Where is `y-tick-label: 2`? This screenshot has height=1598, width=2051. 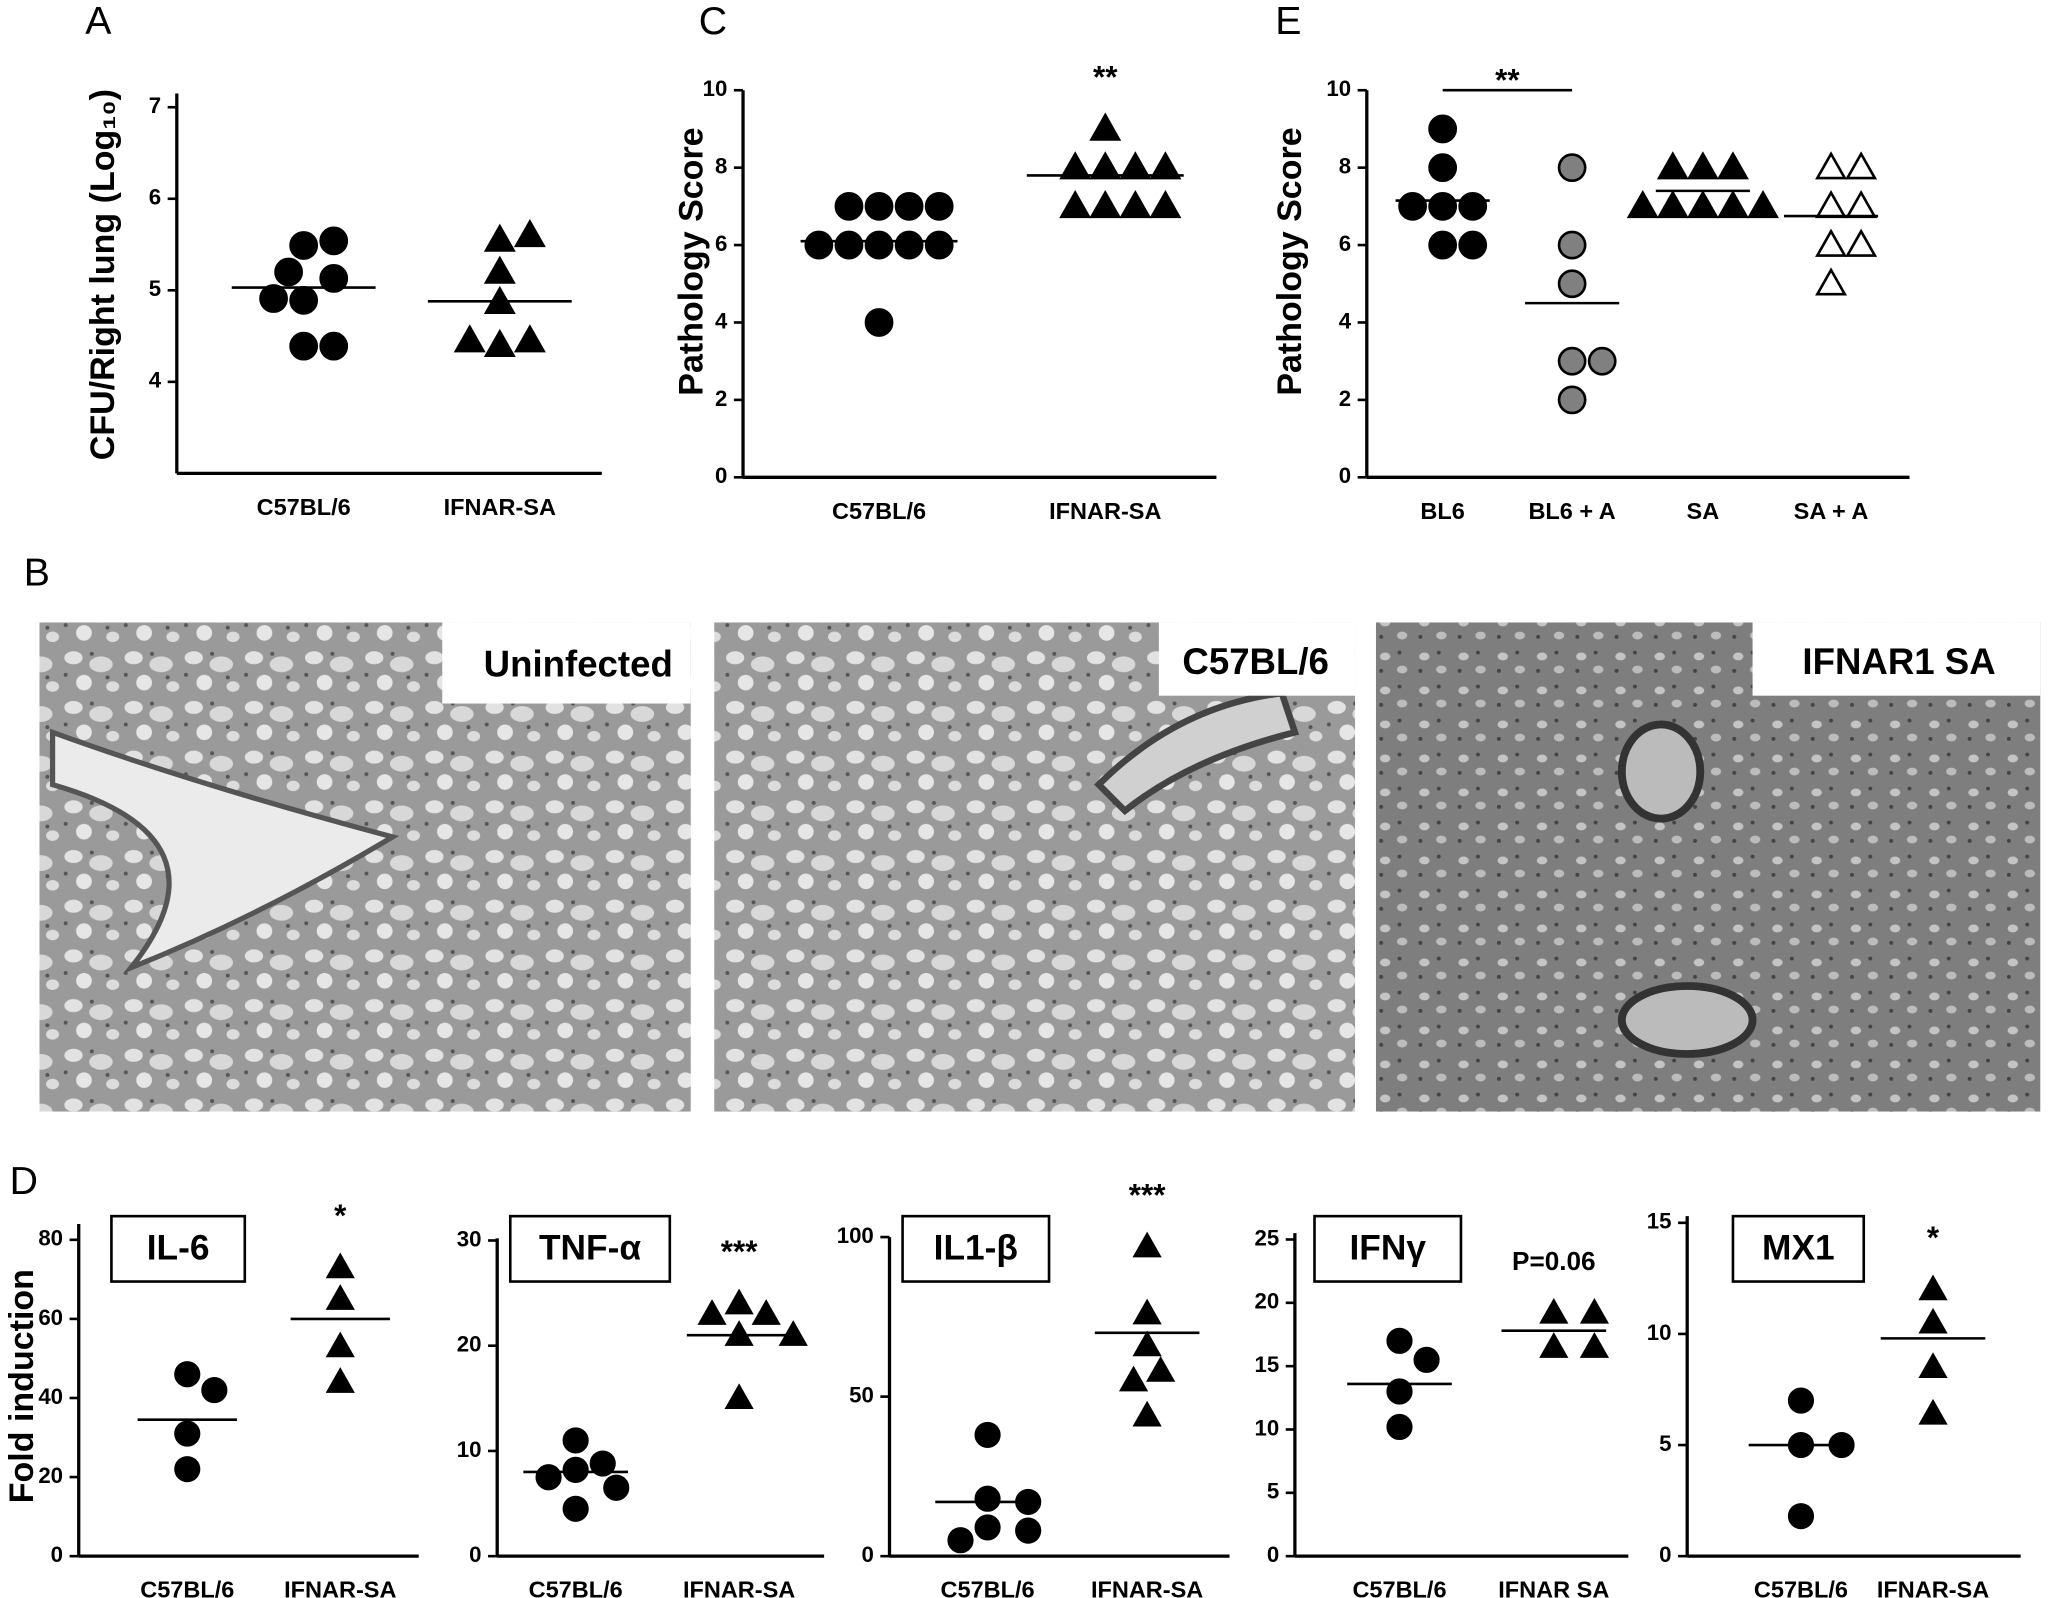 y-tick-label: 2 is located at coordinates (721, 398).